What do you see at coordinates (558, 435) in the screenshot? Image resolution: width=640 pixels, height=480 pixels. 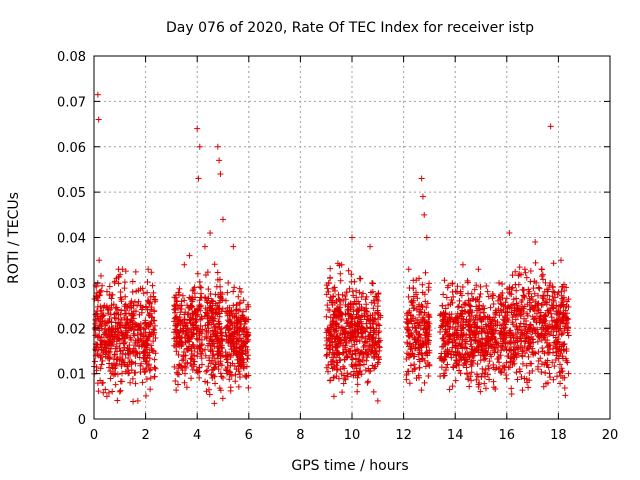 I see `x-tick-label: 18` at bounding box center [558, 435].